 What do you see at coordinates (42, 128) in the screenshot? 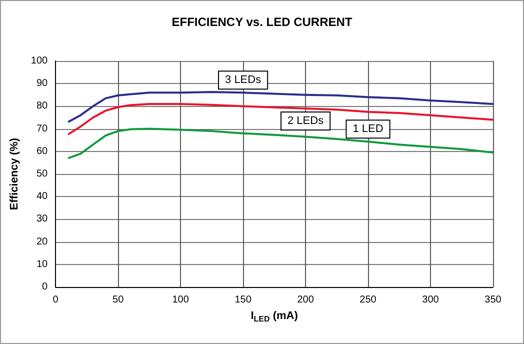
I see `y-tick-label: 70` at bounding box center [42, 128].